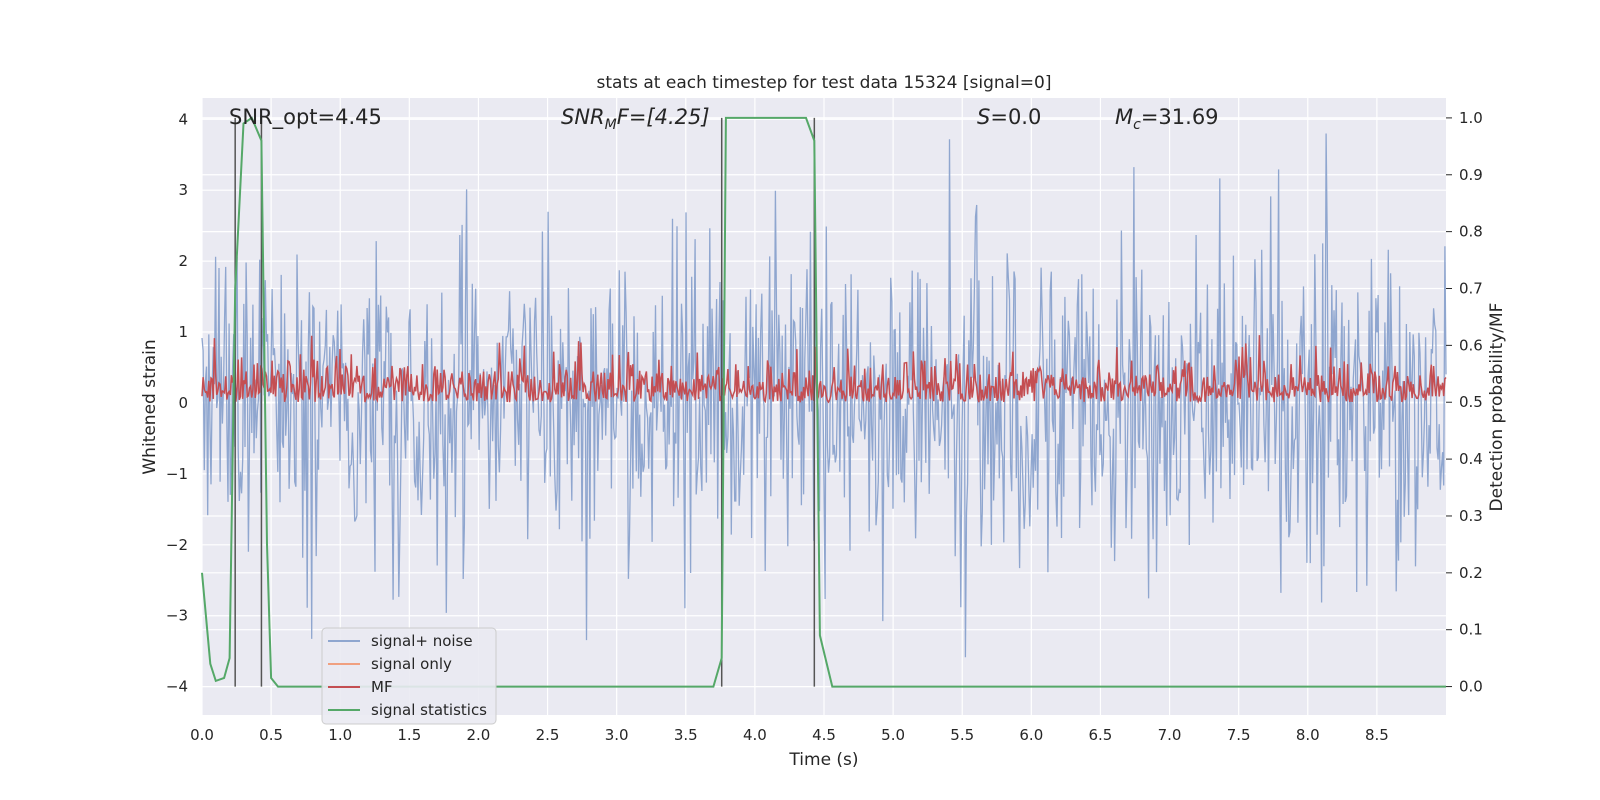 The image size is (1600, 800). I want to click on x-tick-label-2: 1.0, so click(340, 735).